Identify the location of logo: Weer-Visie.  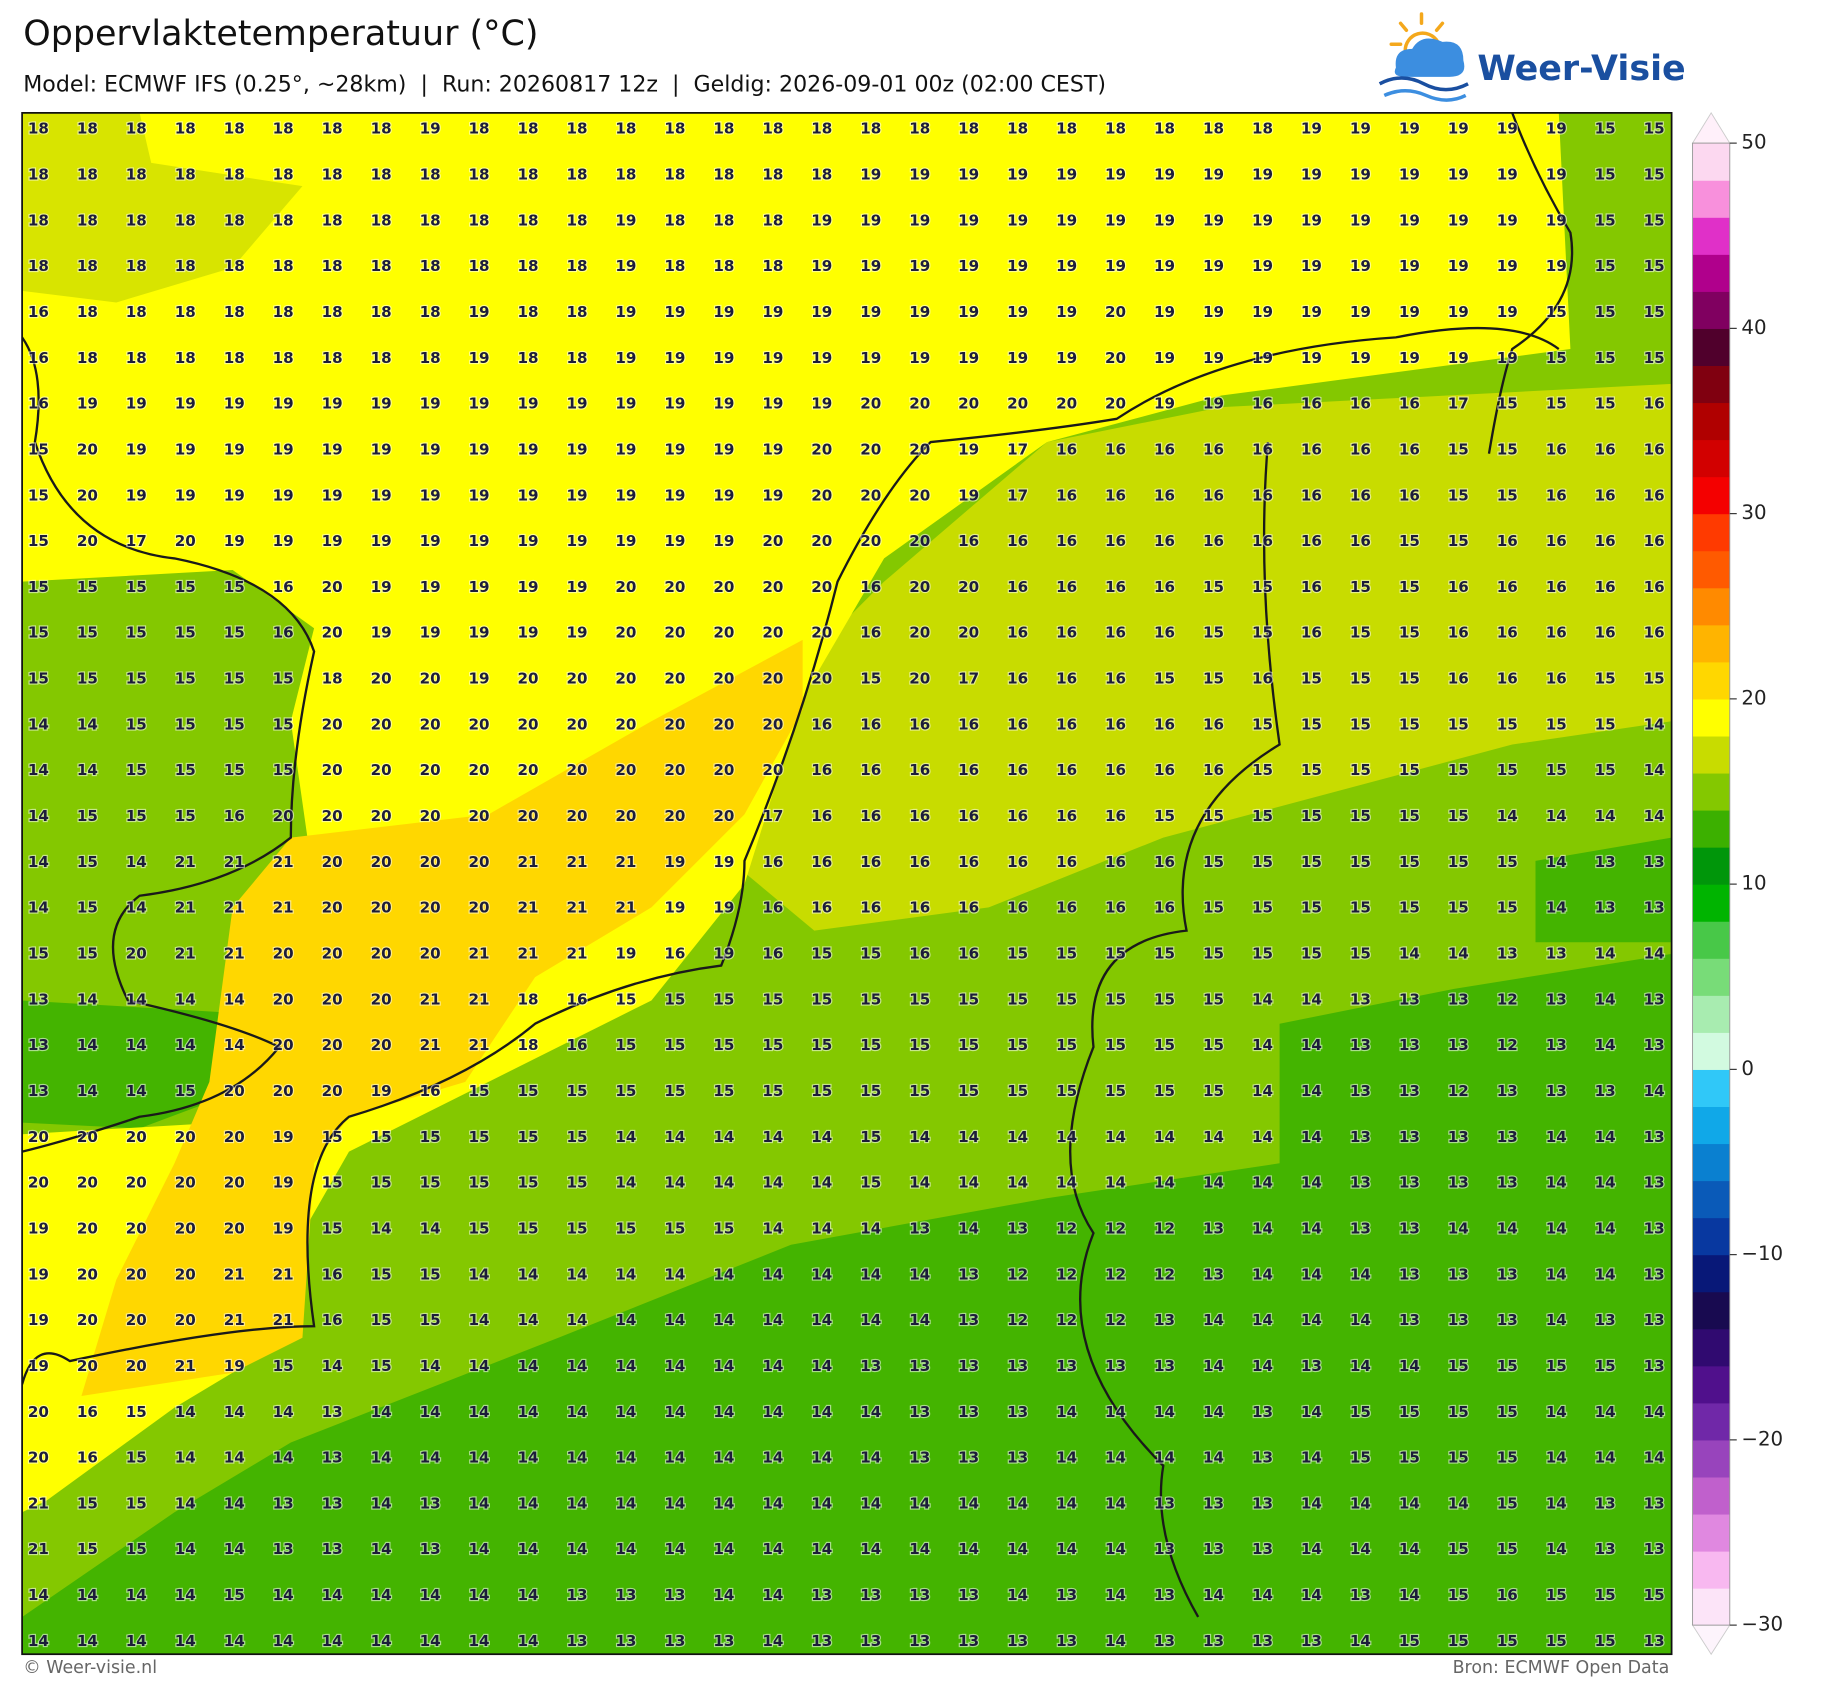
(1532, 57).